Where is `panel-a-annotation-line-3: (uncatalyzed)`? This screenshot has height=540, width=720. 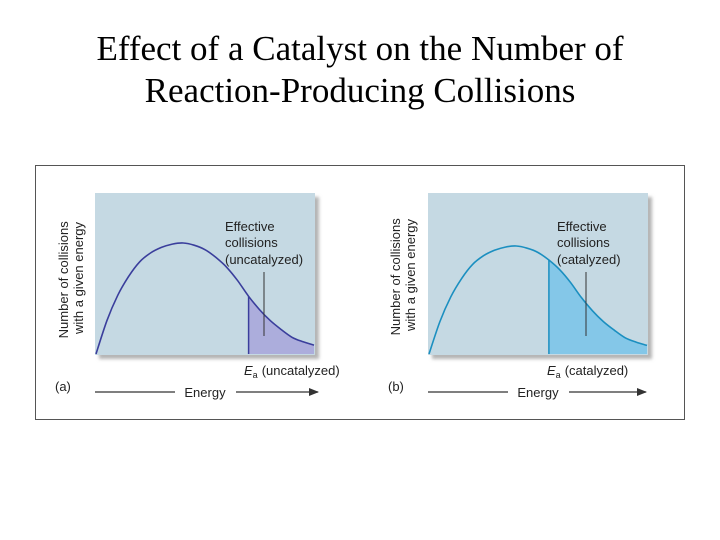 panel-a-annotation-line-3: (uncatalyzed) is located at coordinates (264, 259).